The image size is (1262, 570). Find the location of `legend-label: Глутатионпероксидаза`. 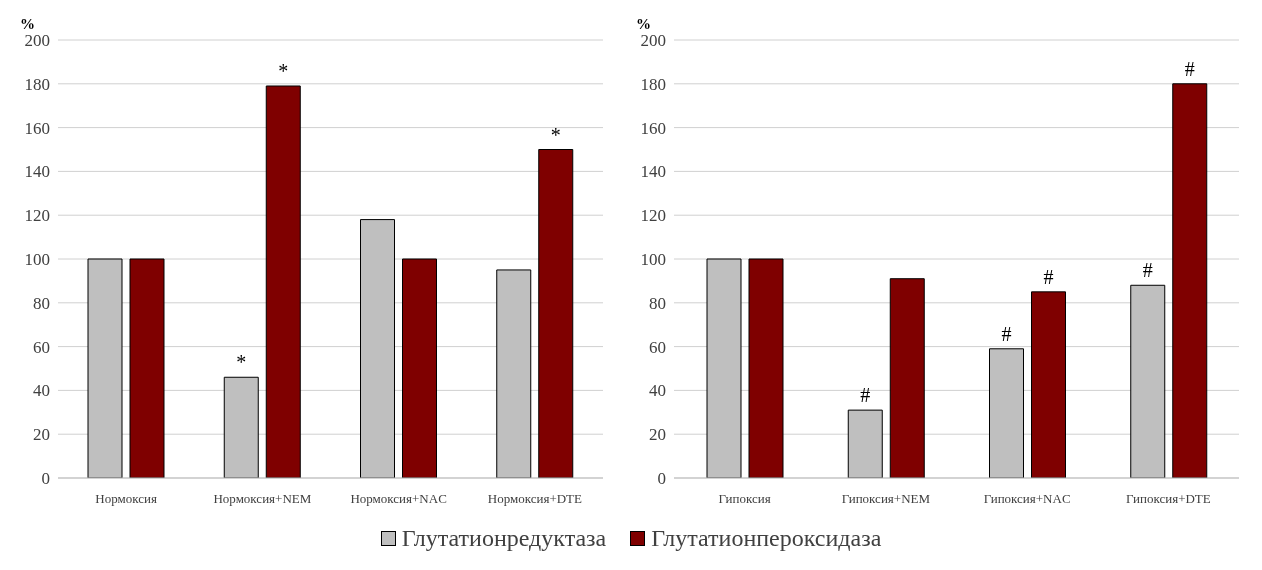

legend-label: Глутатионпероксидаза is located at coordinates (766, 538).